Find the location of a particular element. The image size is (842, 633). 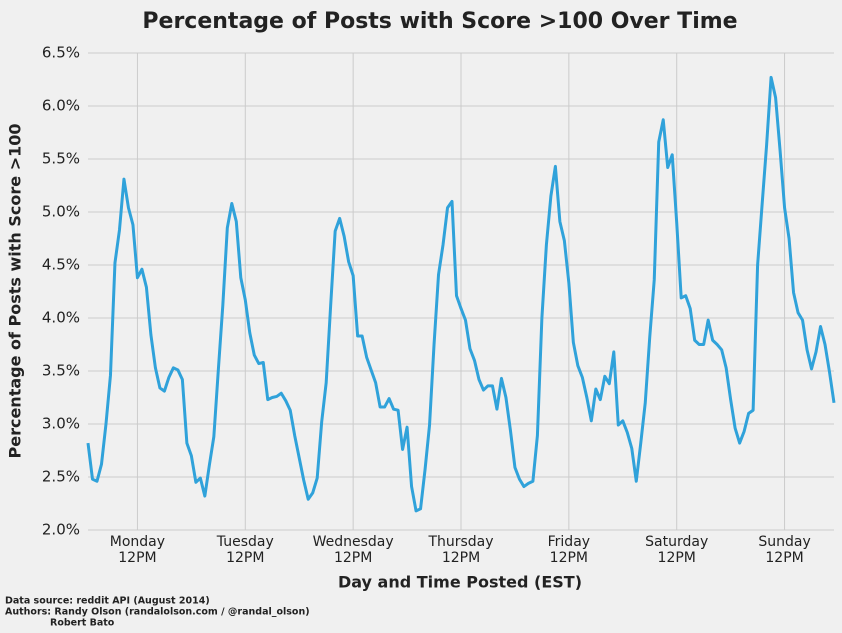

x-tick-label: Wednesday 12PM is located at coordinates (353, 550).